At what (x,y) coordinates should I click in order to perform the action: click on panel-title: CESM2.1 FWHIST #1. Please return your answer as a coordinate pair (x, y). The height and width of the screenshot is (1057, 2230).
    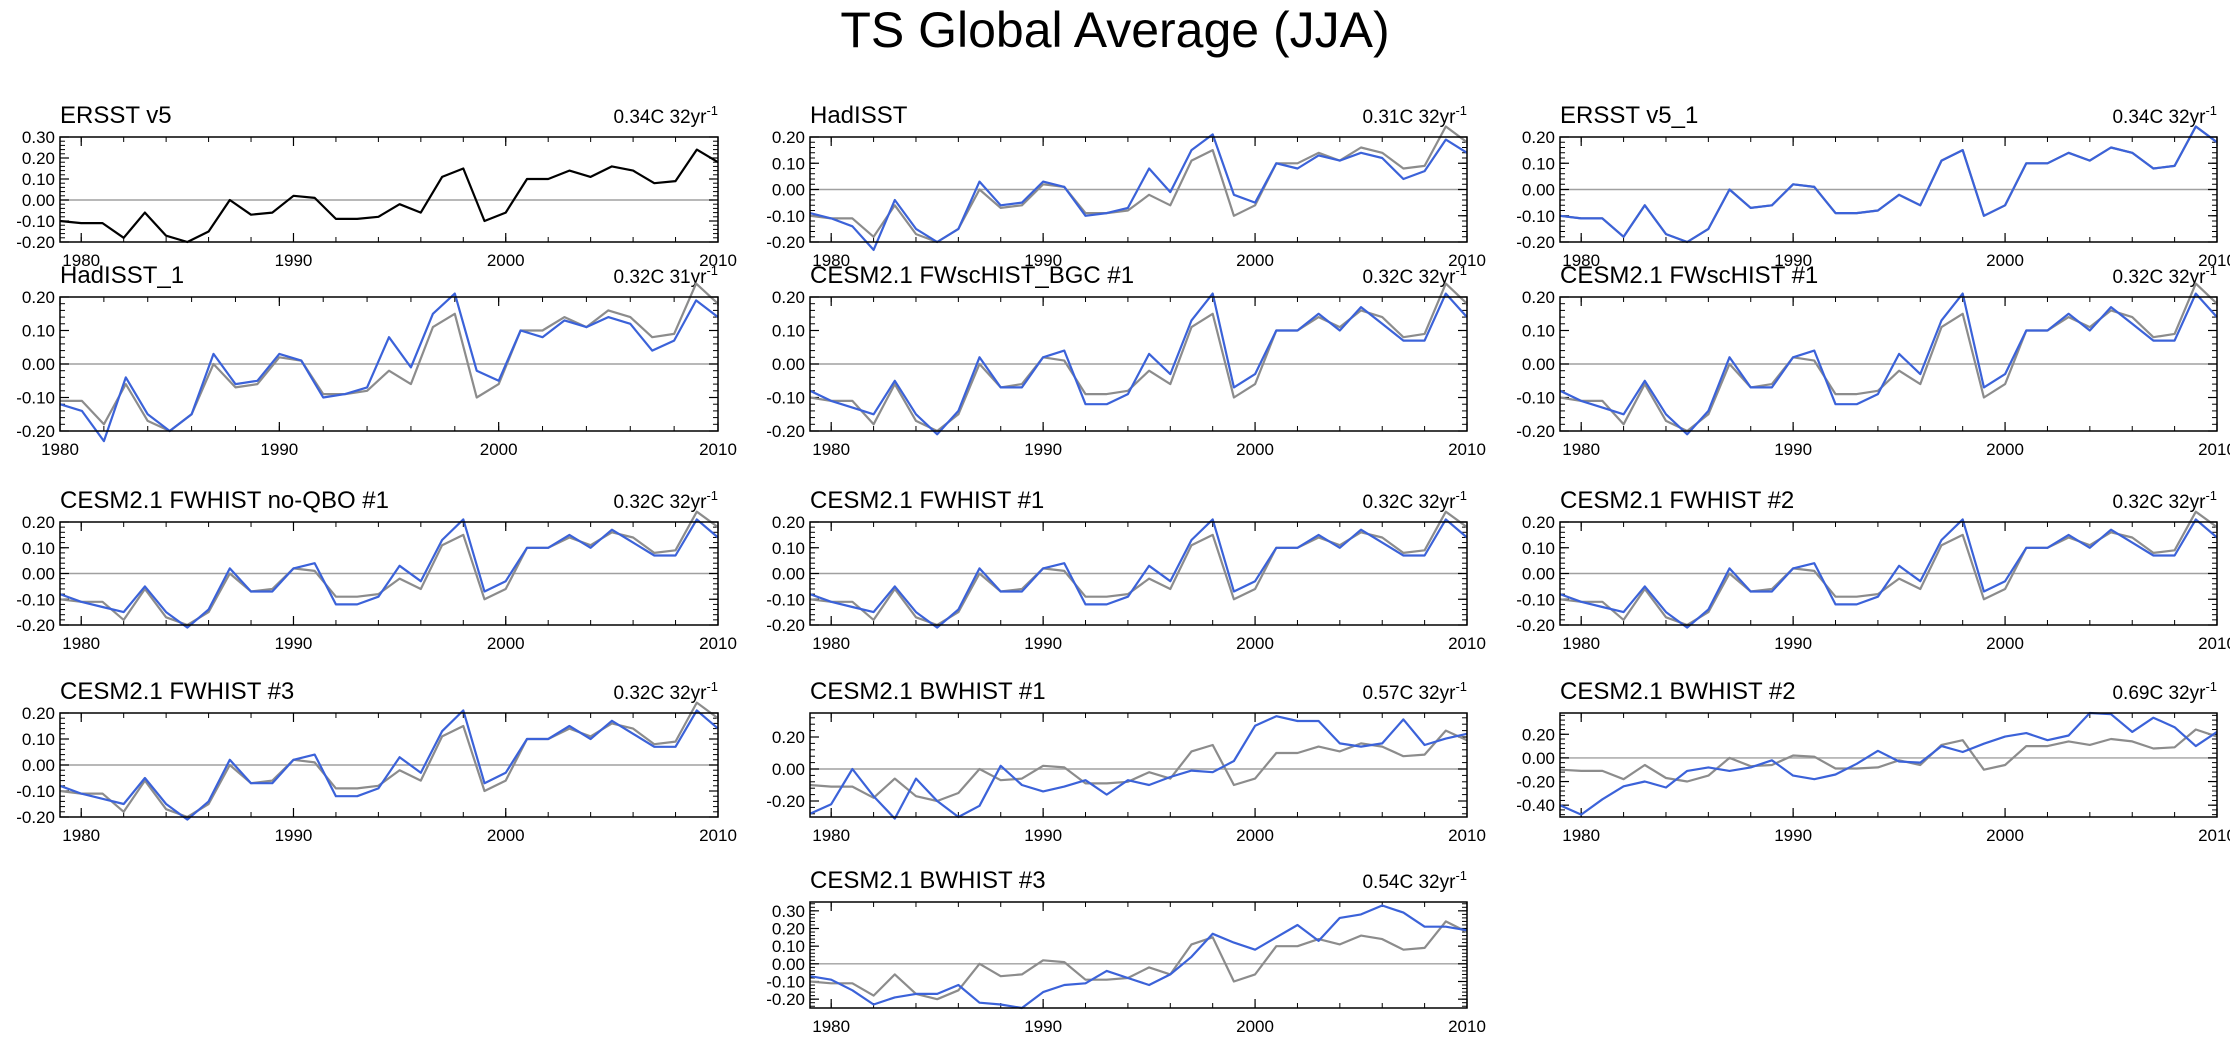
    Looking at the image, I should click on (927, 500).